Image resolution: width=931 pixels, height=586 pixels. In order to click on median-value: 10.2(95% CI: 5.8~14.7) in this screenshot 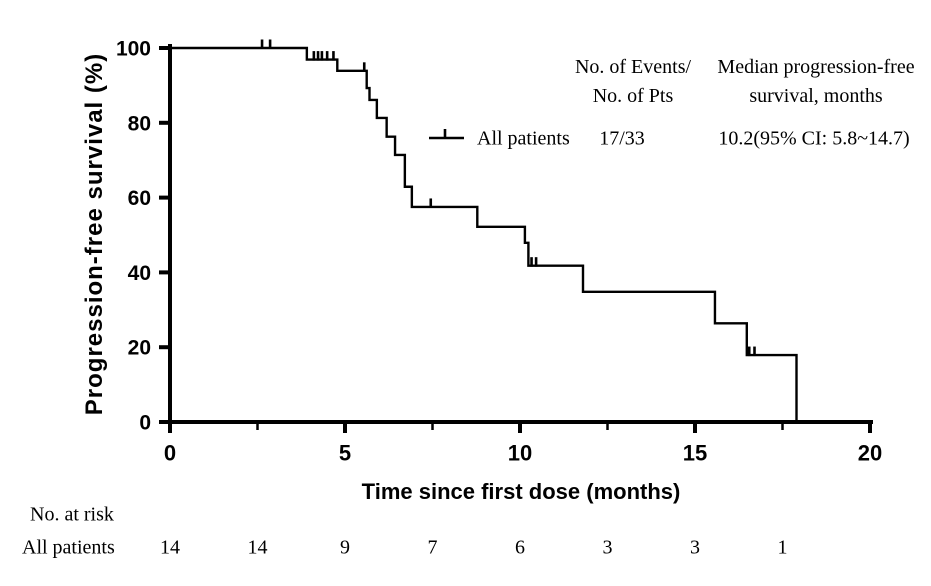, I will do `click(814, 138)`.